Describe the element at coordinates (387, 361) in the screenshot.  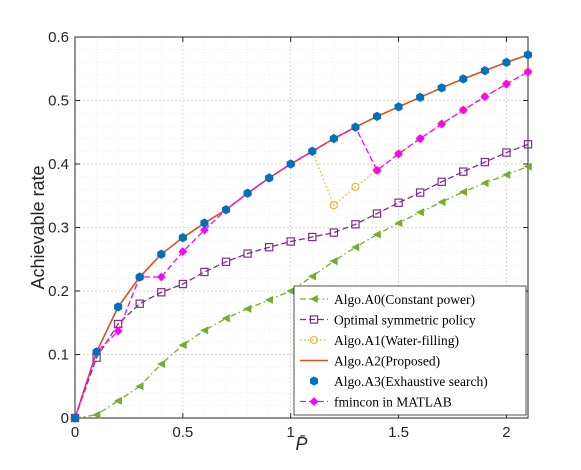
I see `legend-label: Algo.A2(Proposed)` at that location.